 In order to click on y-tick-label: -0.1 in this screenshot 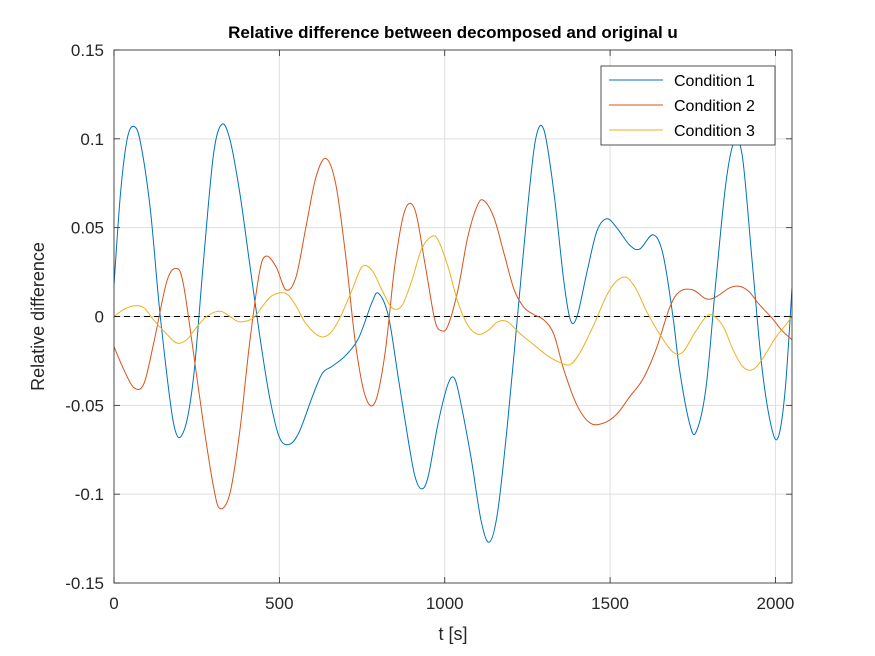, I will do `click(89, 494)`.